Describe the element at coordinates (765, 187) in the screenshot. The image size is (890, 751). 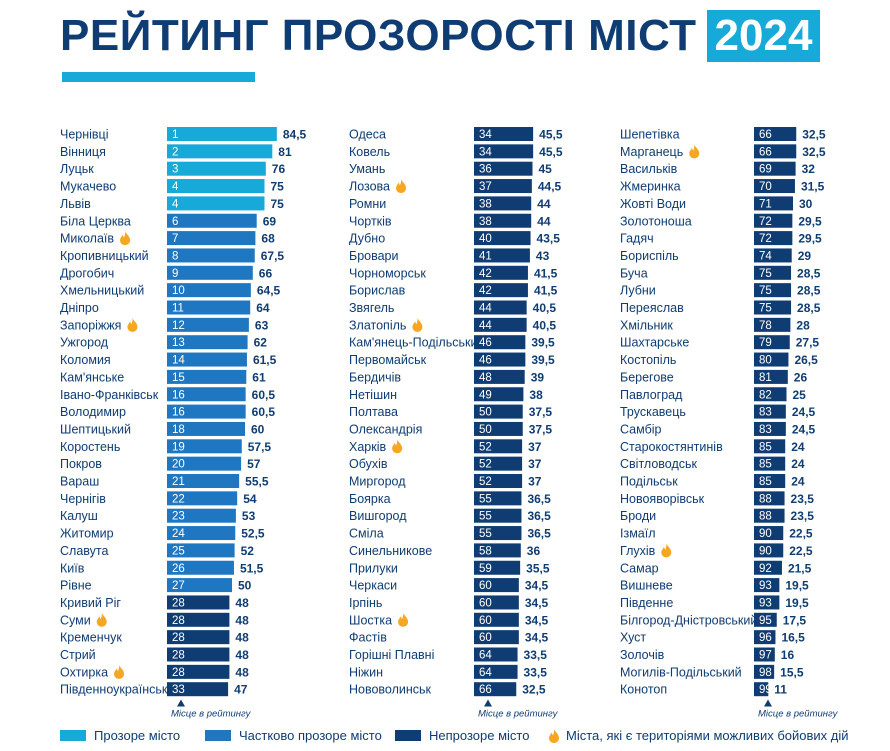
I see `rank-label: 70` at that location.